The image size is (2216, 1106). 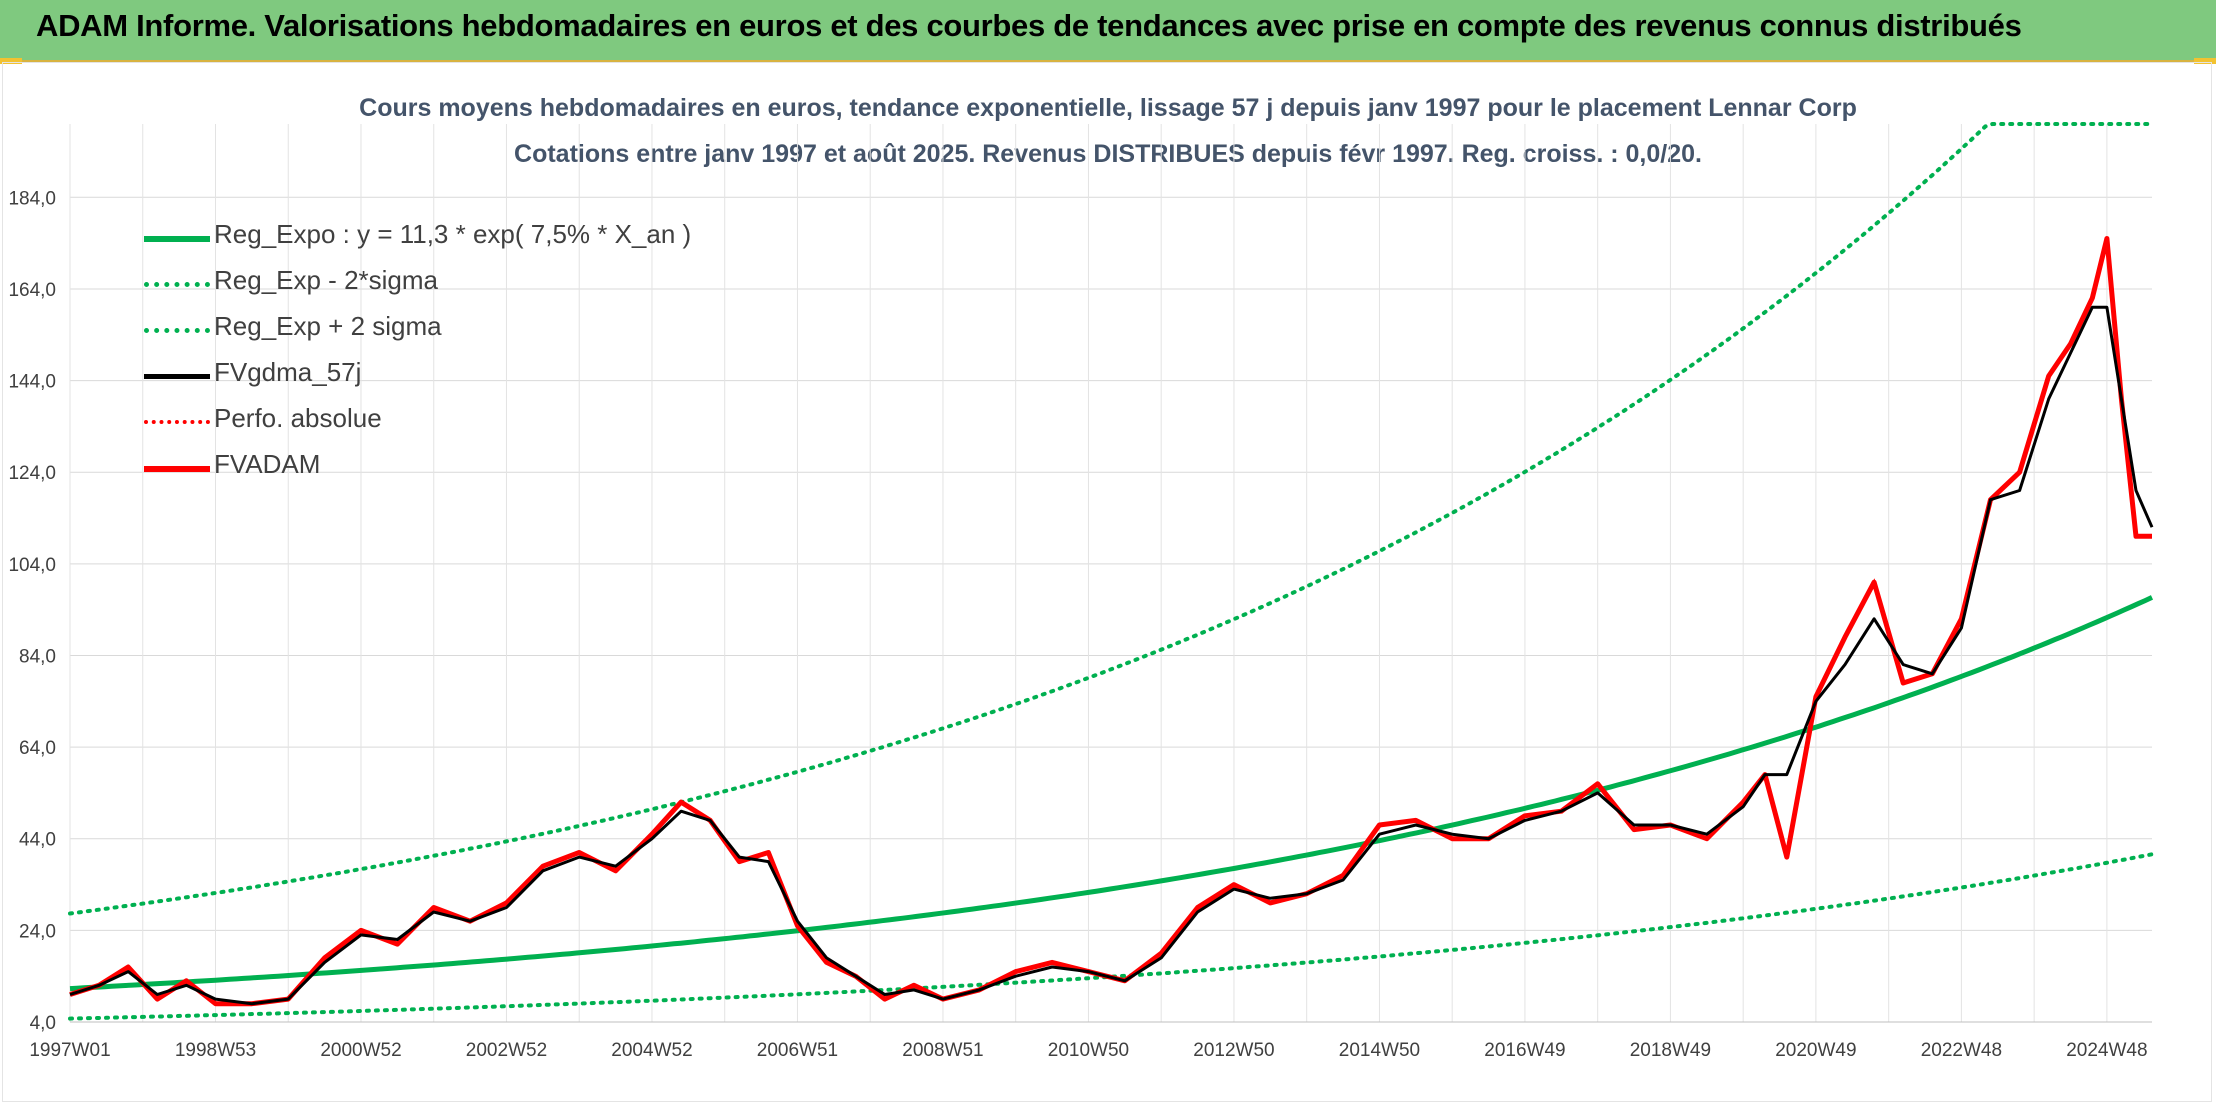 I want to click on x-tick-label: 2008W51, so click(x=942, y=1050).